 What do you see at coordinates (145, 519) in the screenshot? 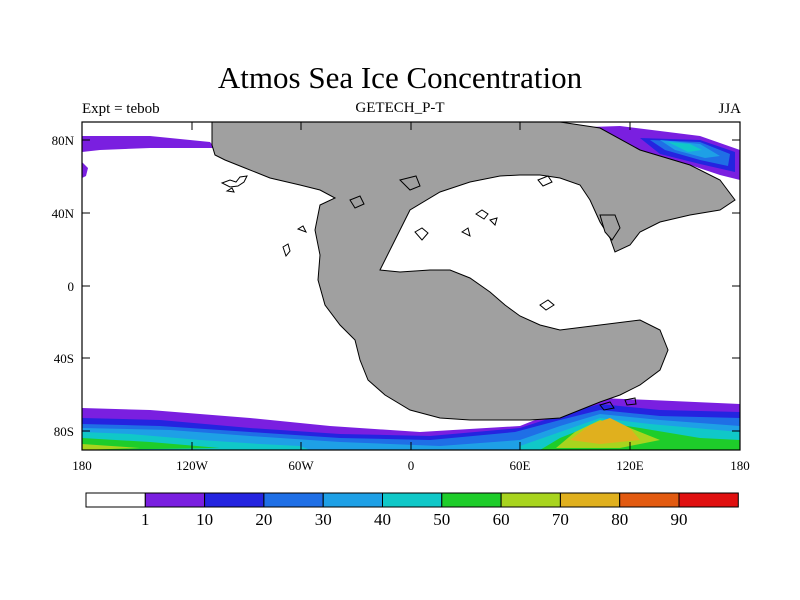
I see `colorbar-label: 1` at bounding box center [145, 519].